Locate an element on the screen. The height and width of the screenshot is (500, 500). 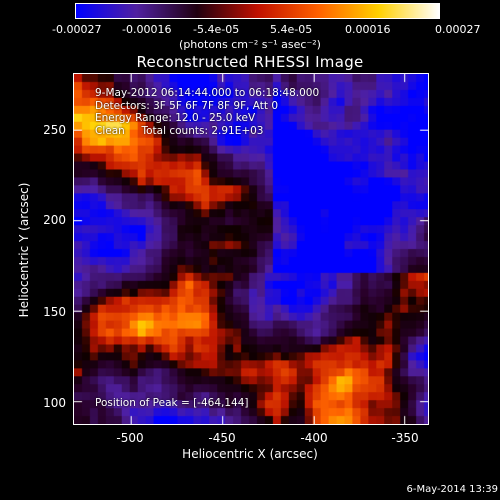
colorbar is located at coordinates (257, 11).